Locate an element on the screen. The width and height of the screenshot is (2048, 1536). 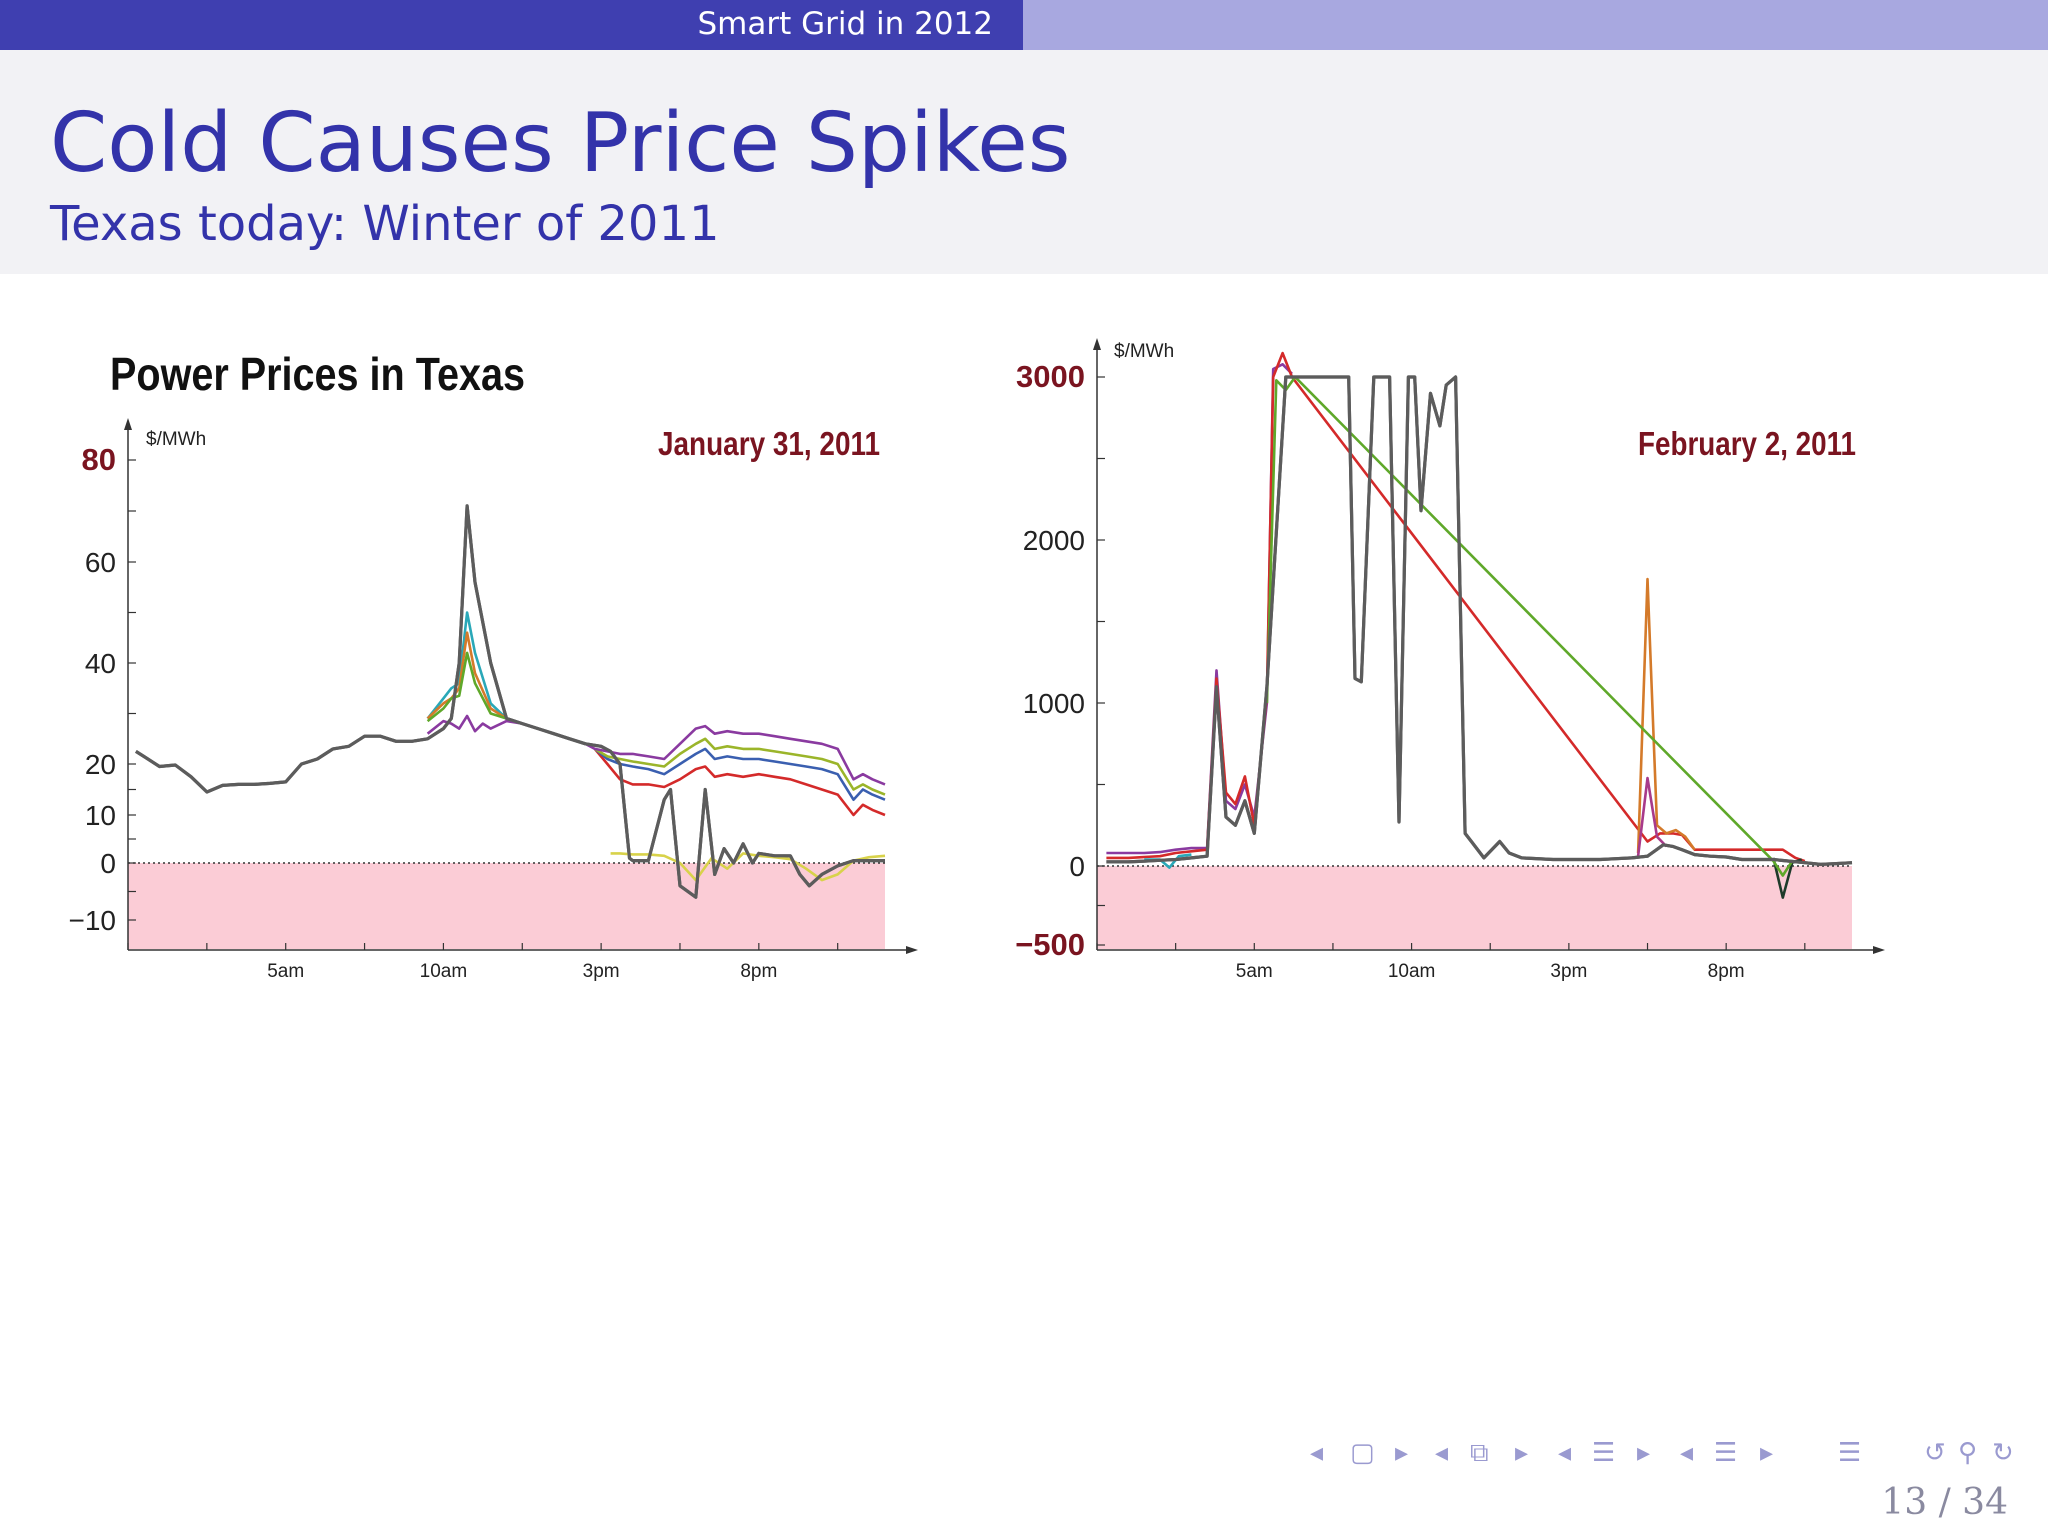
section-title: Smart Grid in 2012 is located at coordinates (845, 24).